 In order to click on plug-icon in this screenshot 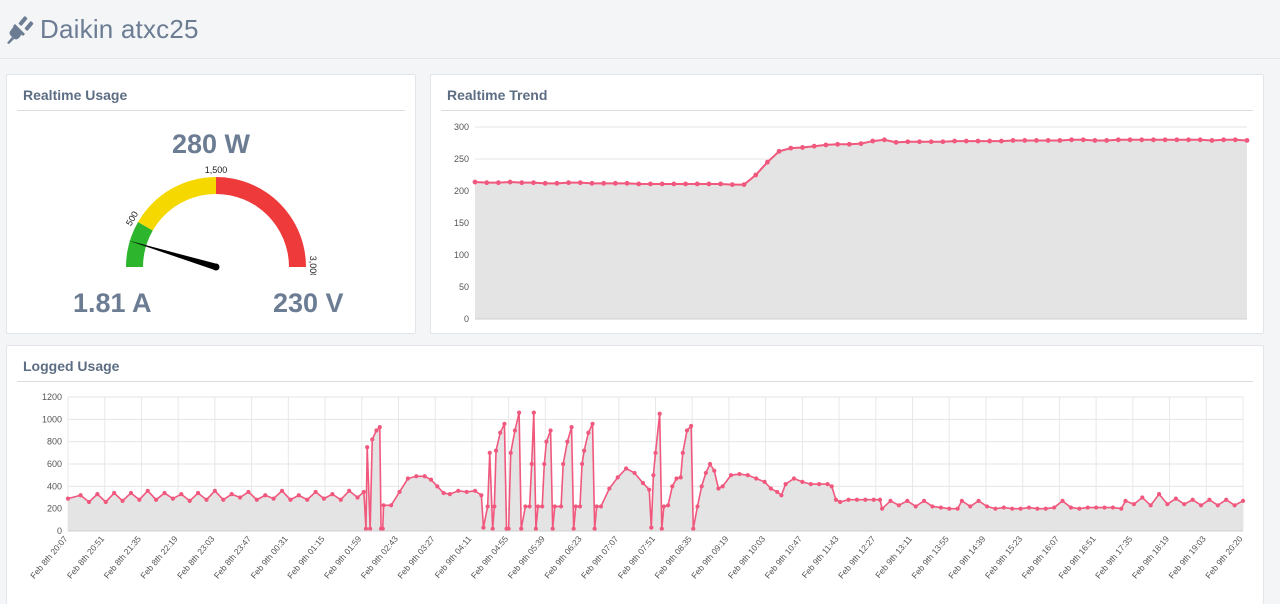, I will do `click(20, 30)`.